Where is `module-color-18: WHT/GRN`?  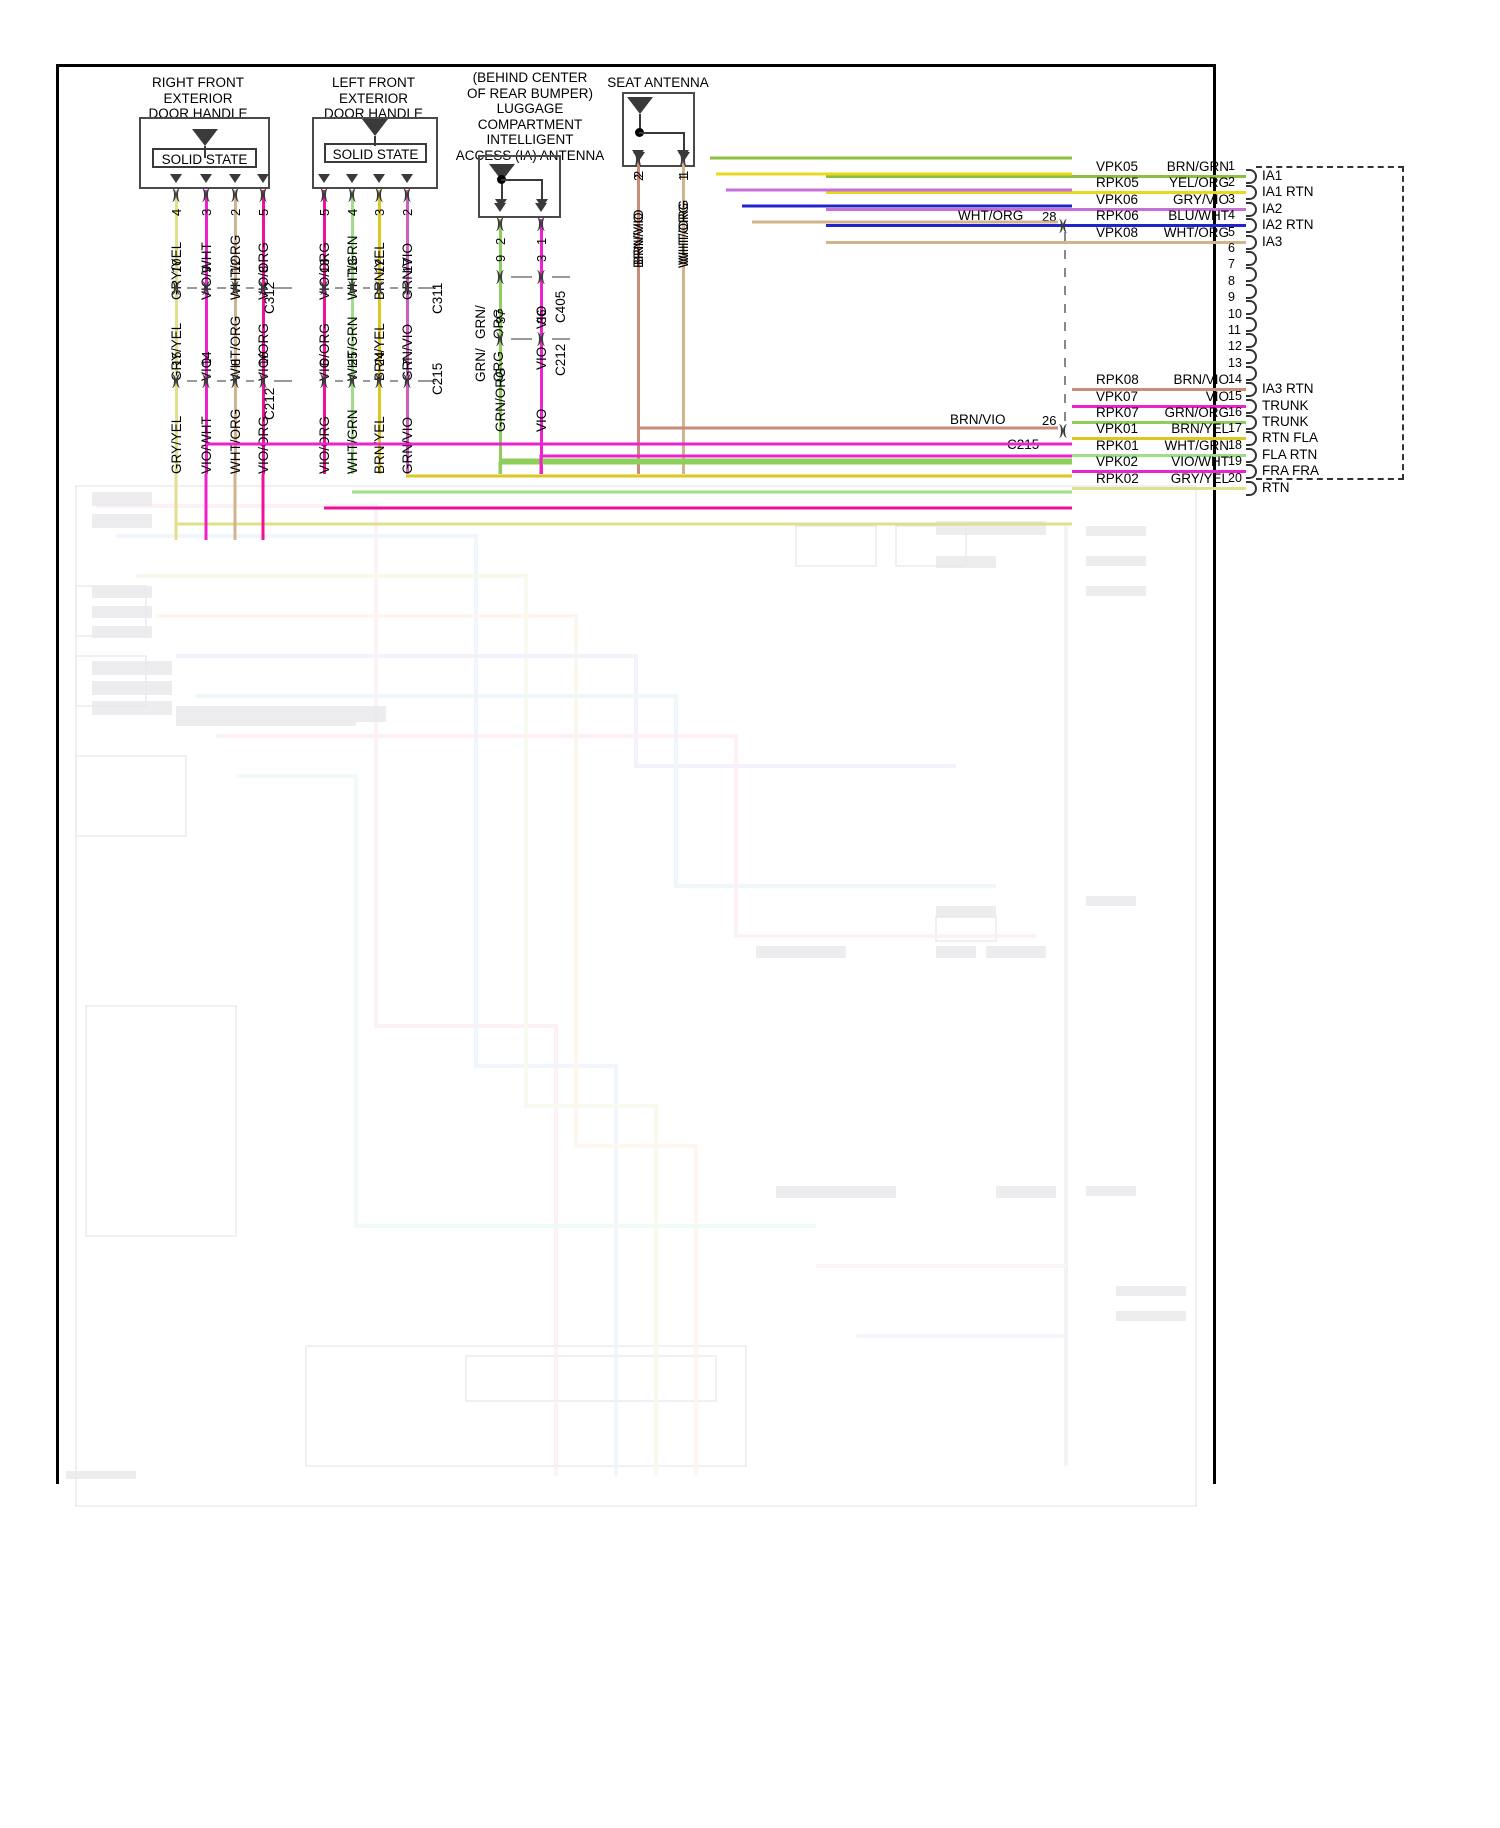 module-color-18: WHT/GRN is located at coordinates (1197, 445).